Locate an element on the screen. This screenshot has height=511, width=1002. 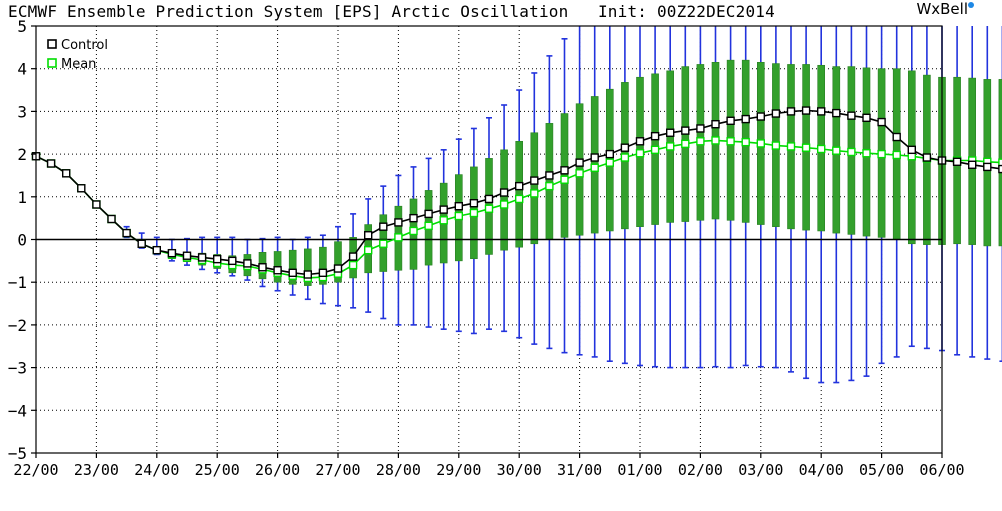
y-tick-label: −1 is located at coordinates (17, 282).